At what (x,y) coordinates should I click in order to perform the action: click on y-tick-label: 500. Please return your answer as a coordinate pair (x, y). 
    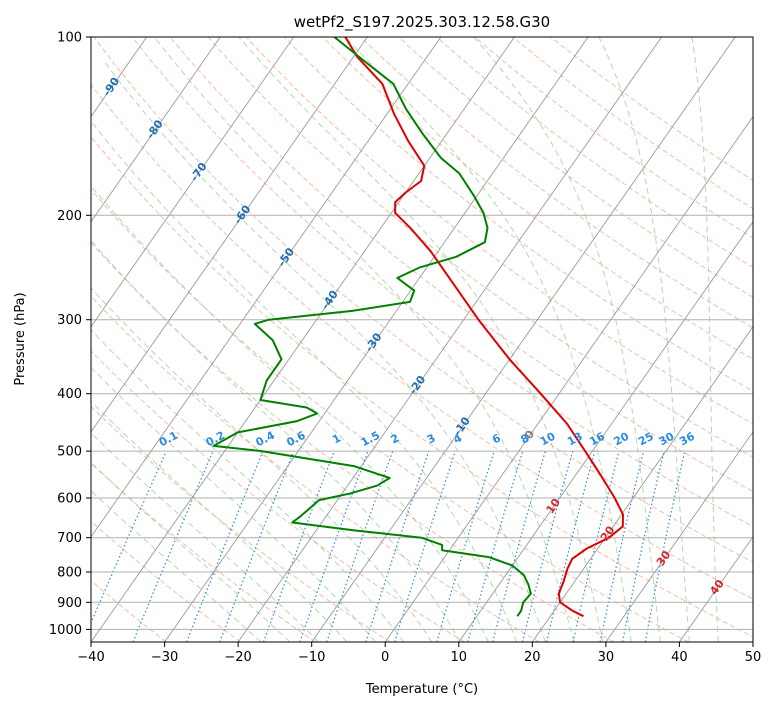
    Looking at the image, I should click on (69, 452).